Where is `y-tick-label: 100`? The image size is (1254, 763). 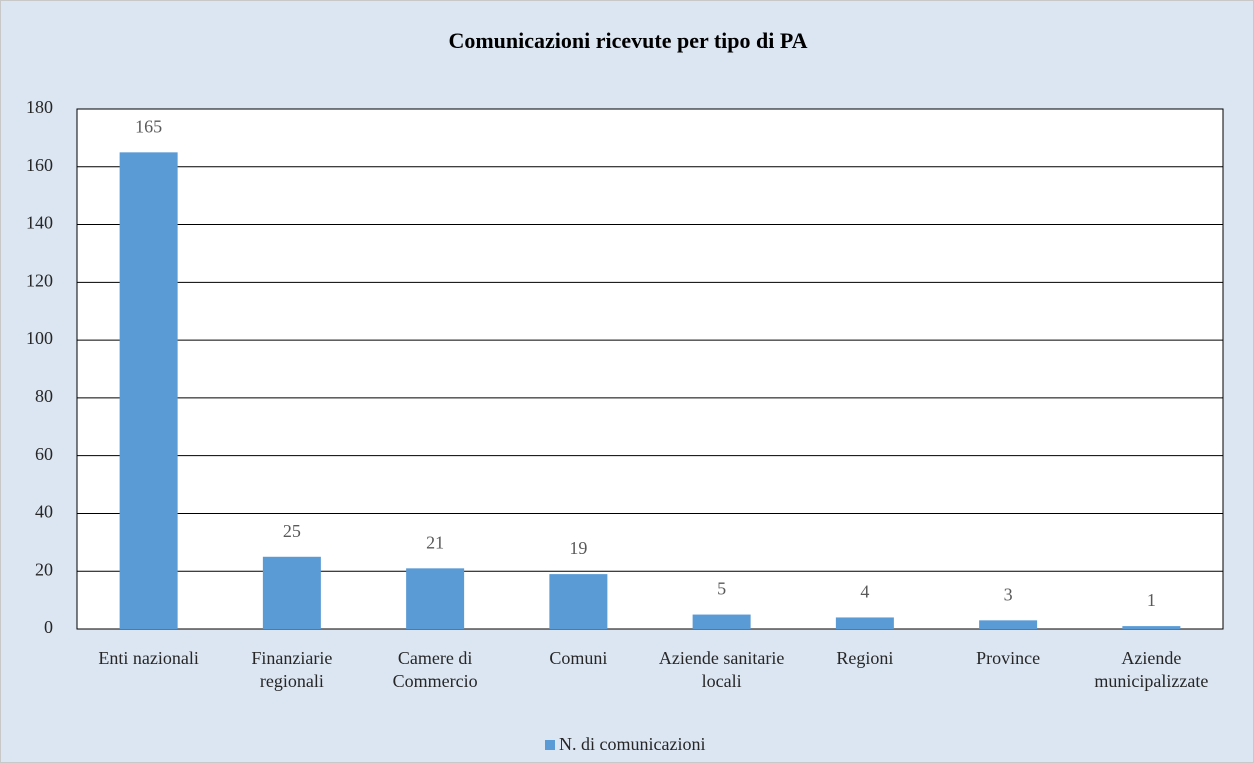 y-tick-label: 100 is located at coordinates (39, 338).